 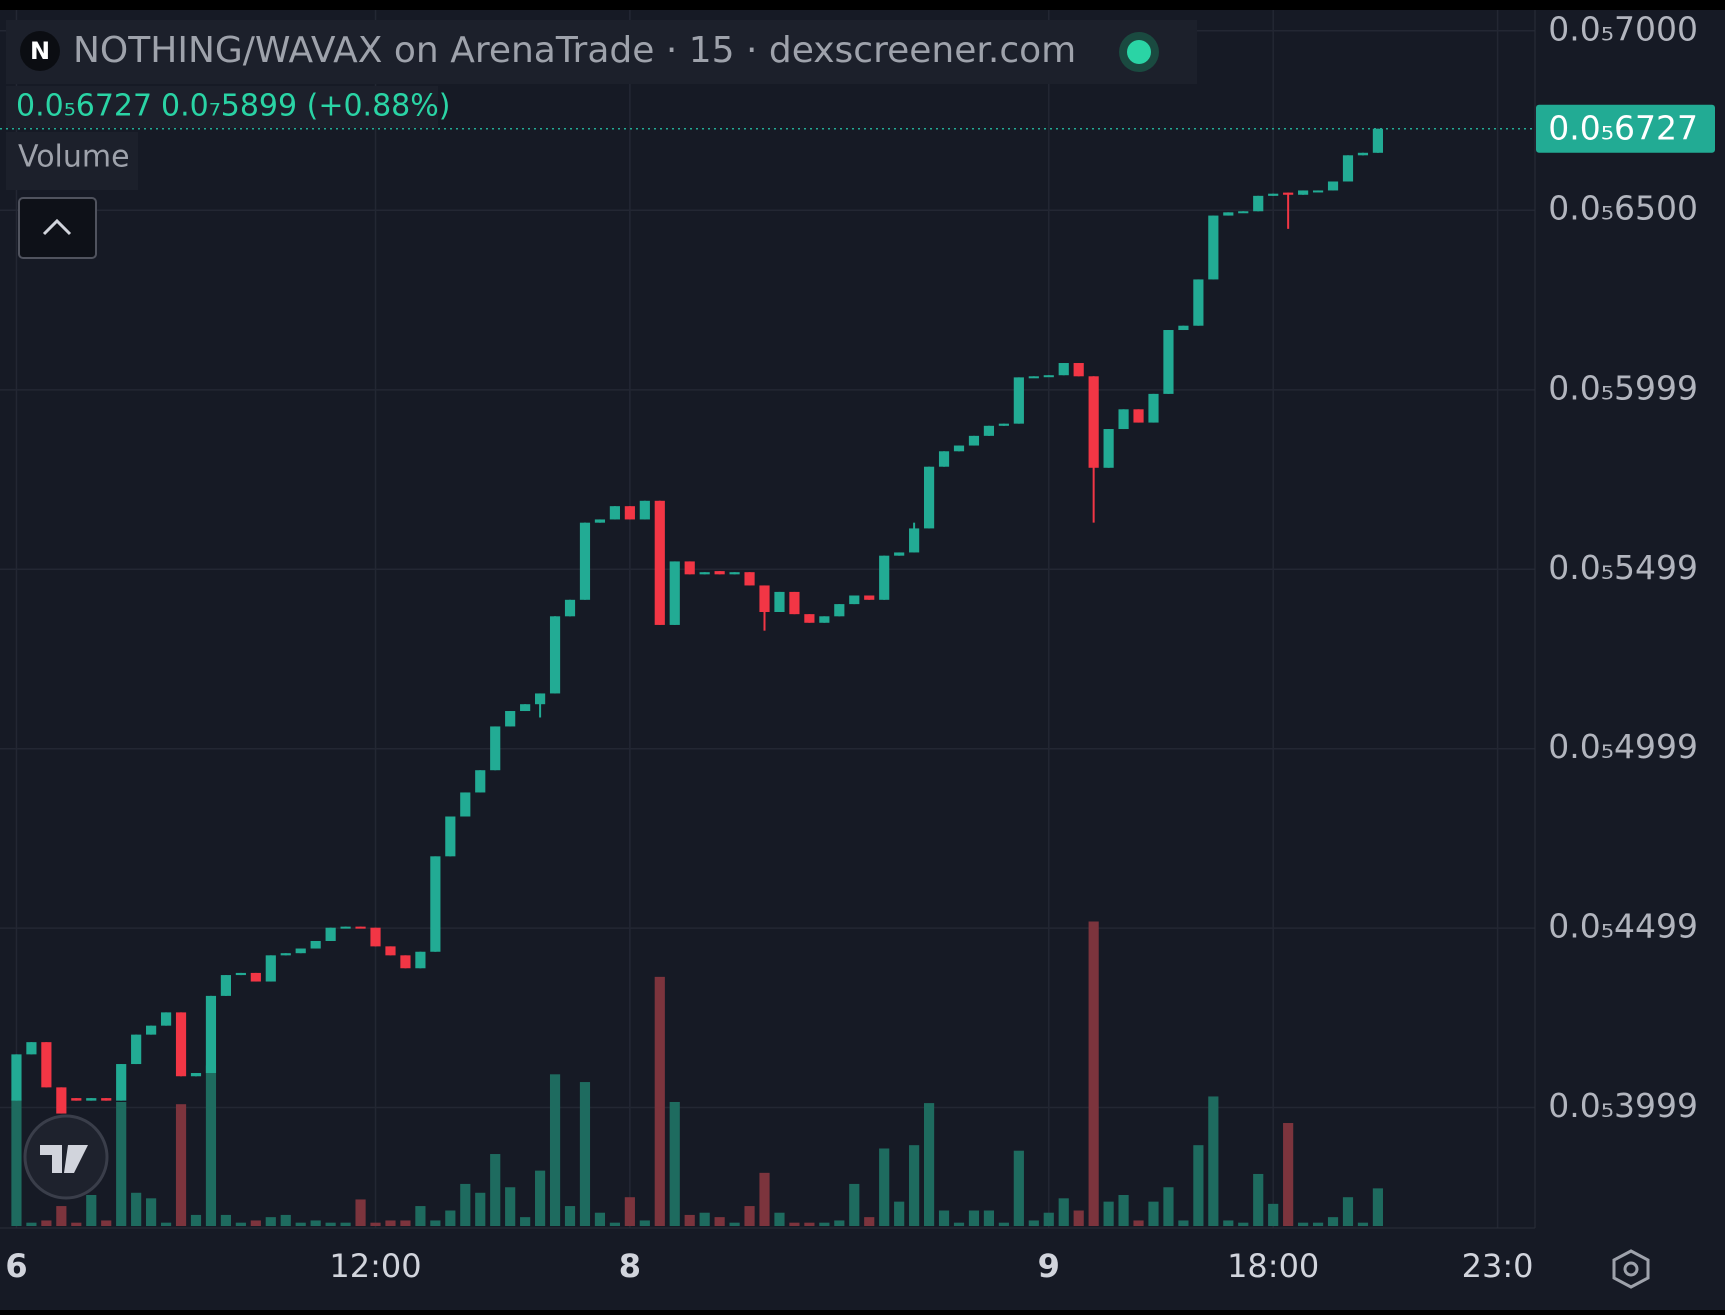 I want to click on x-tick-label: 12:00, so click(x=375, y=1266).